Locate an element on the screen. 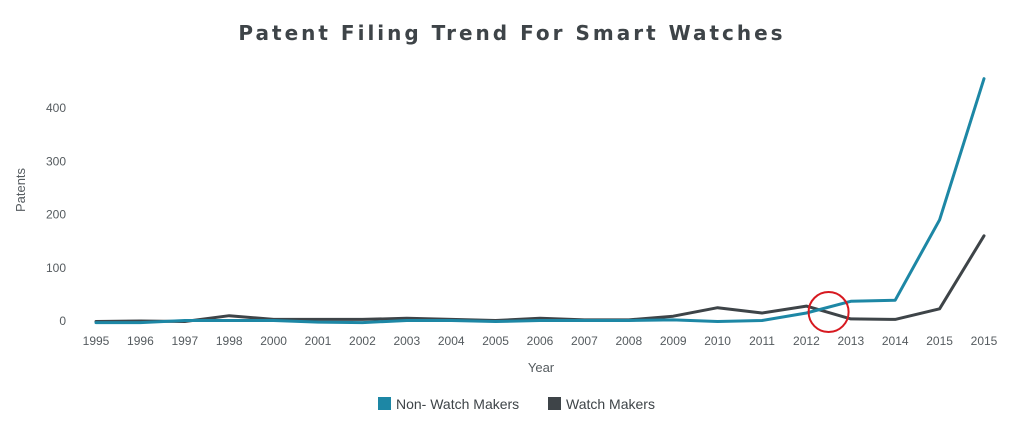  highlight-circle is located at coordinates (828, 312).